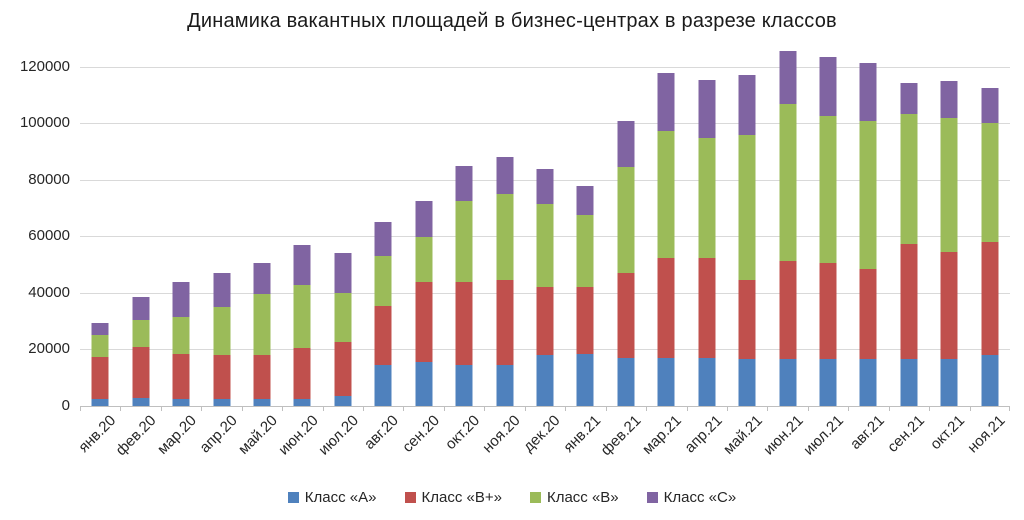 The image size is (1024, 520). What do you see at coordinates (743, 435) in the screenshot?
I see `x-axis-label: май.21` at bounding box center [743, 435].